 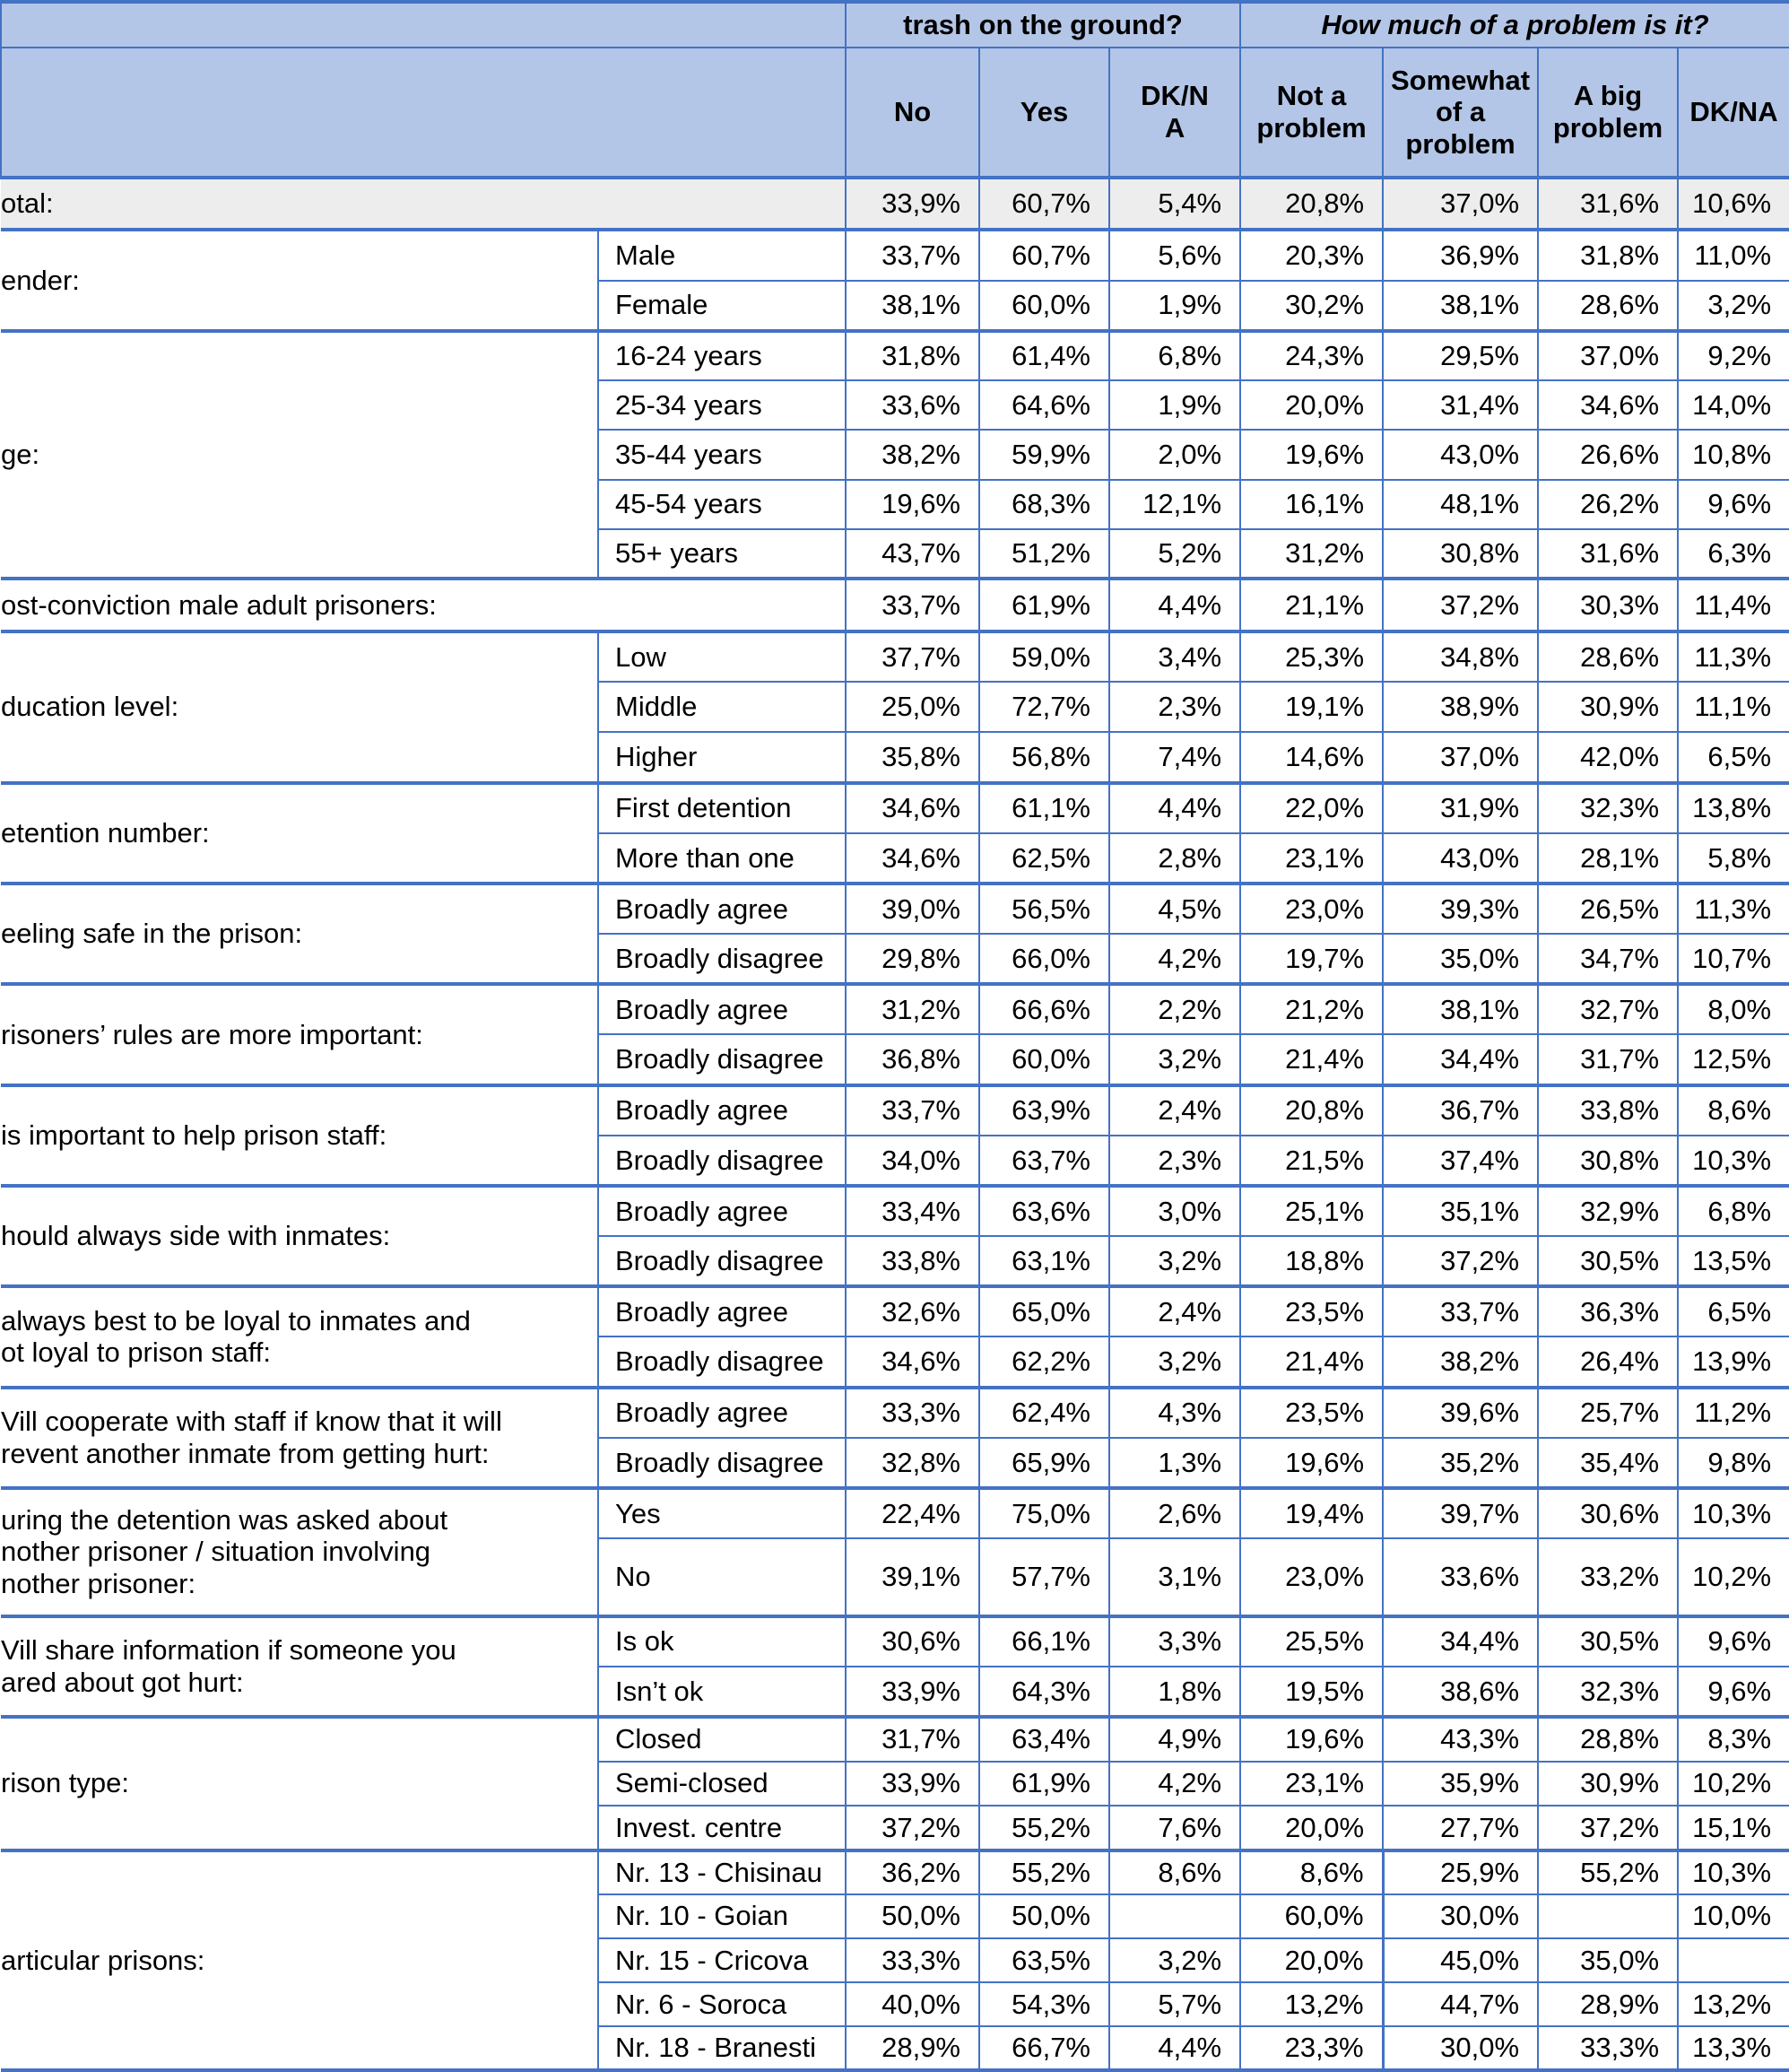 I want to click on value-cell: 2,2%, so click(x=1174, y=1009).